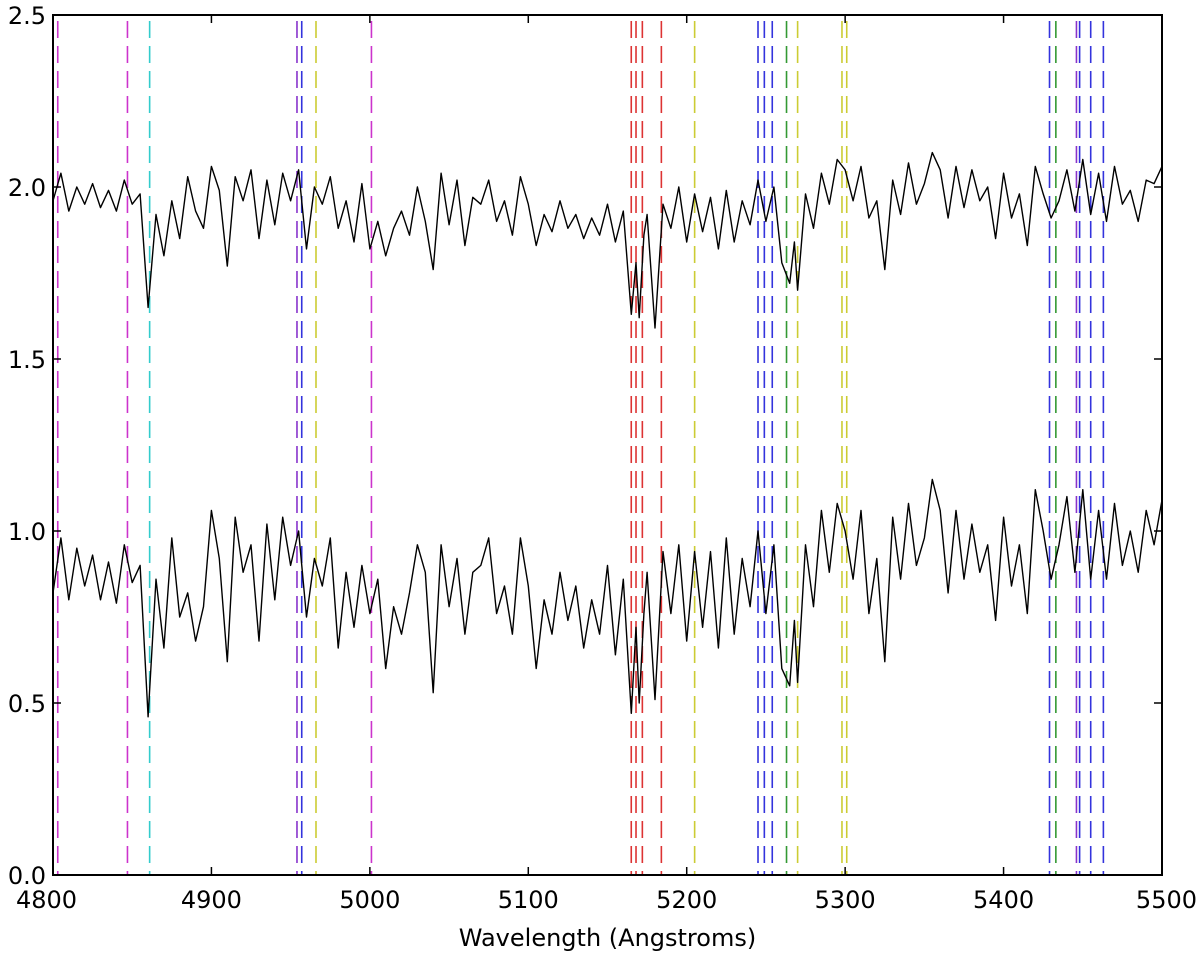 This screenshot has width=1200, height=955. What do you see at coordinates (528, 900) in the screenshot?
I see `x-tick-label: 5100` at bounding box center [528, 900].